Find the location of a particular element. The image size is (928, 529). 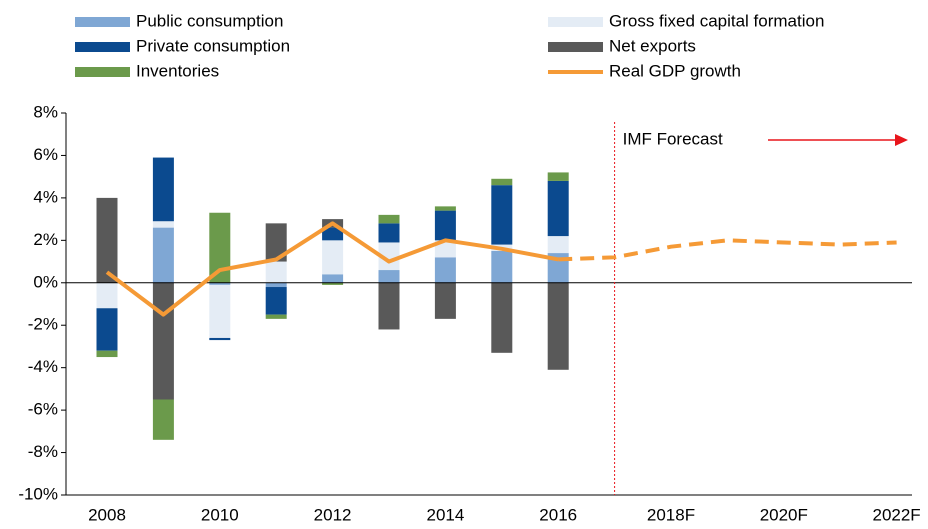

x-tick-label: 2022F is located at coordinates (896, 514).